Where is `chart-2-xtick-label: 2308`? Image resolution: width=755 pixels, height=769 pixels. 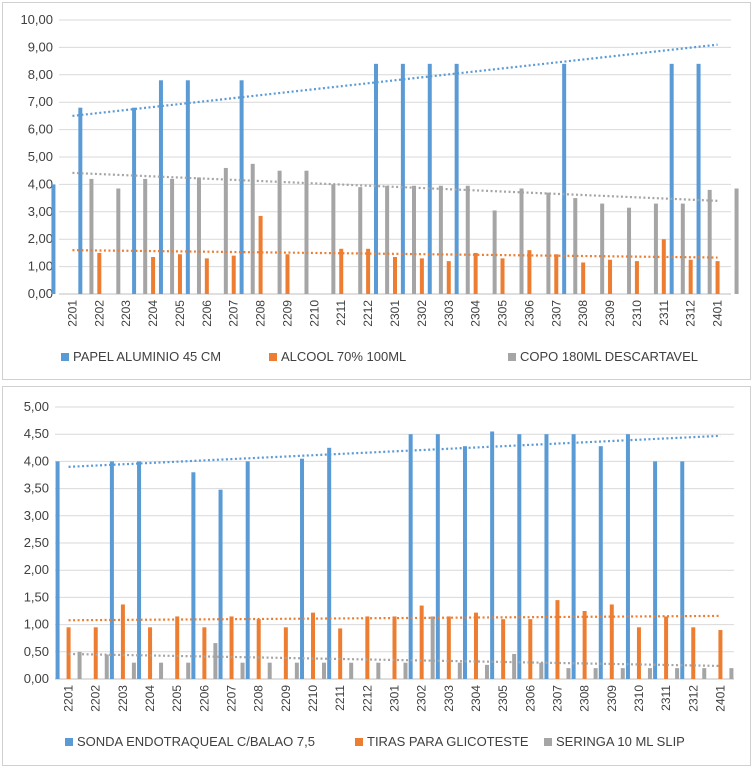
chart-2-xtick-label: 2308 is located at coordinates (585, 698).